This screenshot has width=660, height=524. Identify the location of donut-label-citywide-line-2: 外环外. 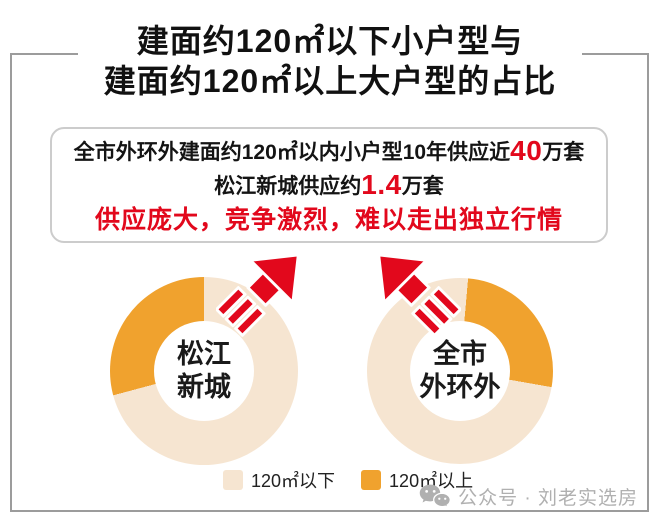
(460, 387).